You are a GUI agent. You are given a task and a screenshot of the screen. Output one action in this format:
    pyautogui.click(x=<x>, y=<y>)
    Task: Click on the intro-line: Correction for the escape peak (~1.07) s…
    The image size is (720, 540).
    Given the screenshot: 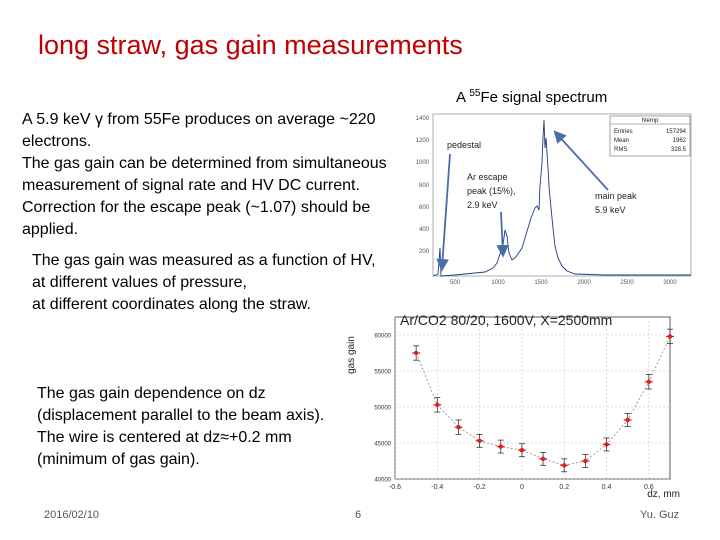 What is the action you would take?
    pyautogui.click(x=196, y=207)
    